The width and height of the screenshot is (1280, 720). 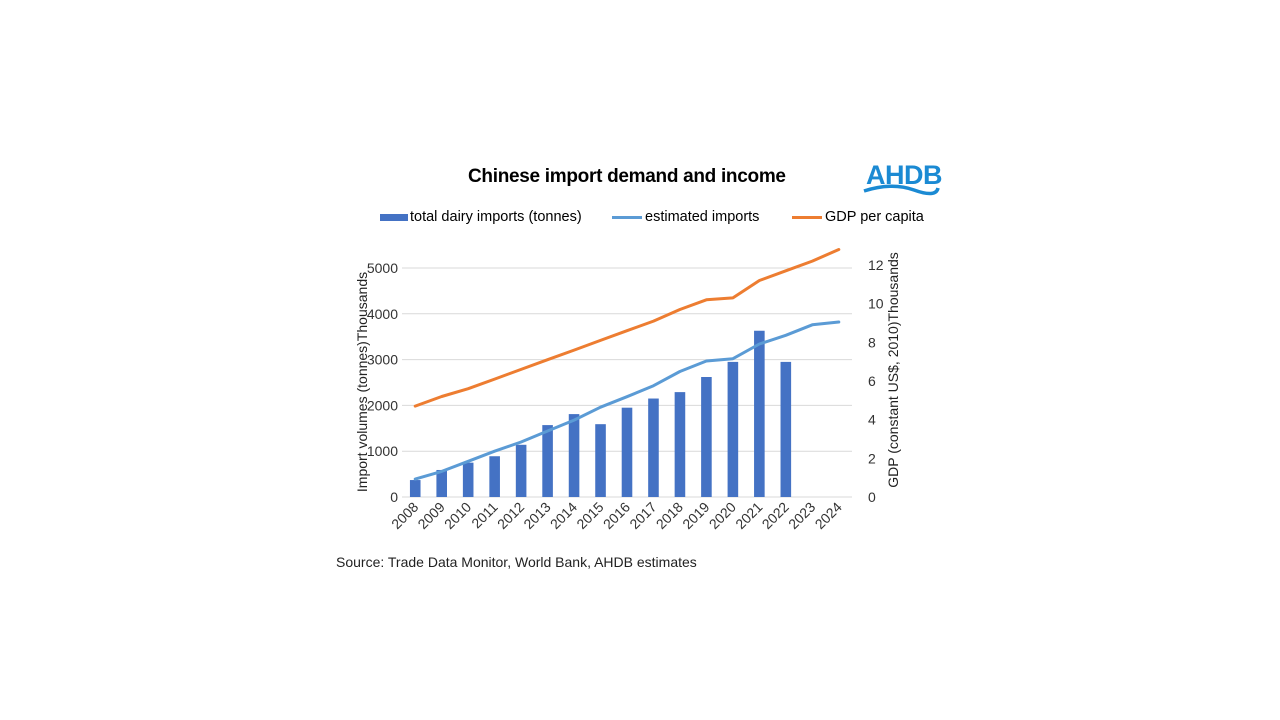 What do you see at coordinates (627, 176) in the screenshot?
I see `chart-title: Chinese import demand and income` at bounding box center [627, 176].